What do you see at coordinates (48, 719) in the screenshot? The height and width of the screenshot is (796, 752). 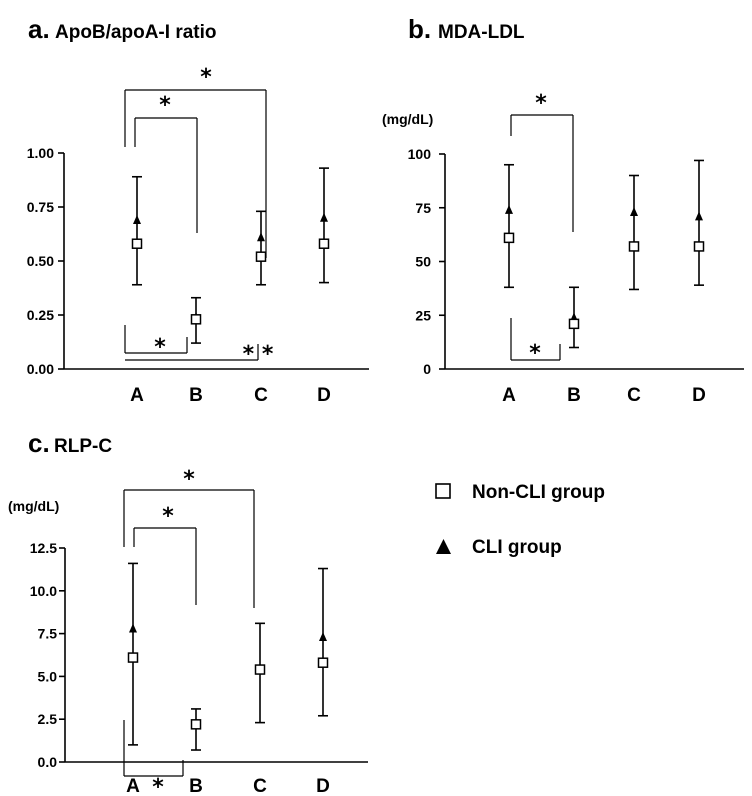 I see `y-tick-label: 2.5` at bounding box center [48, 719].